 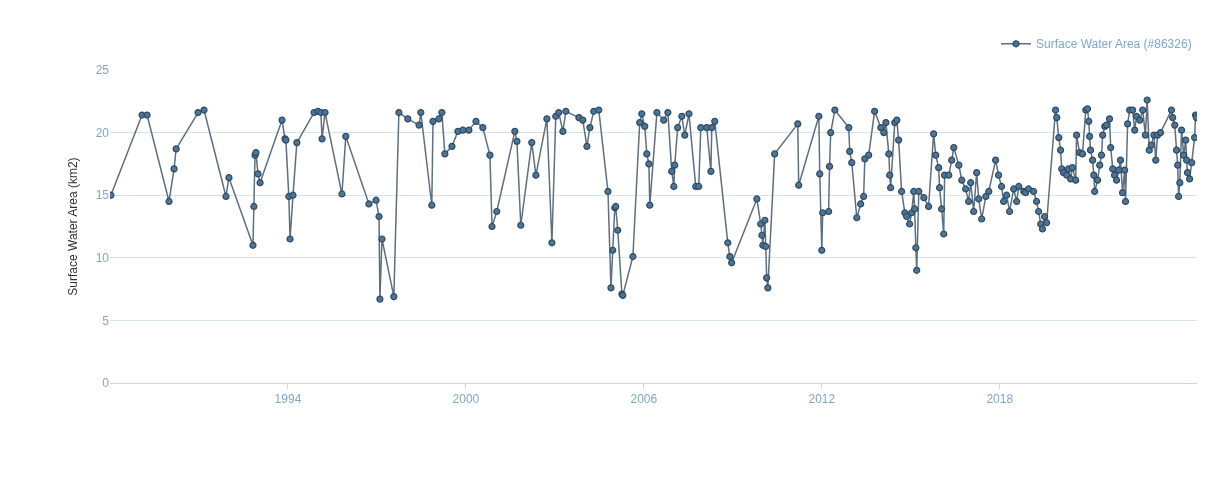 What do you see at coordinates (72, 226) in the screenshot?
I see `y-axis-title: Surface Water Area (km2)` at bounding box center [72, 226].